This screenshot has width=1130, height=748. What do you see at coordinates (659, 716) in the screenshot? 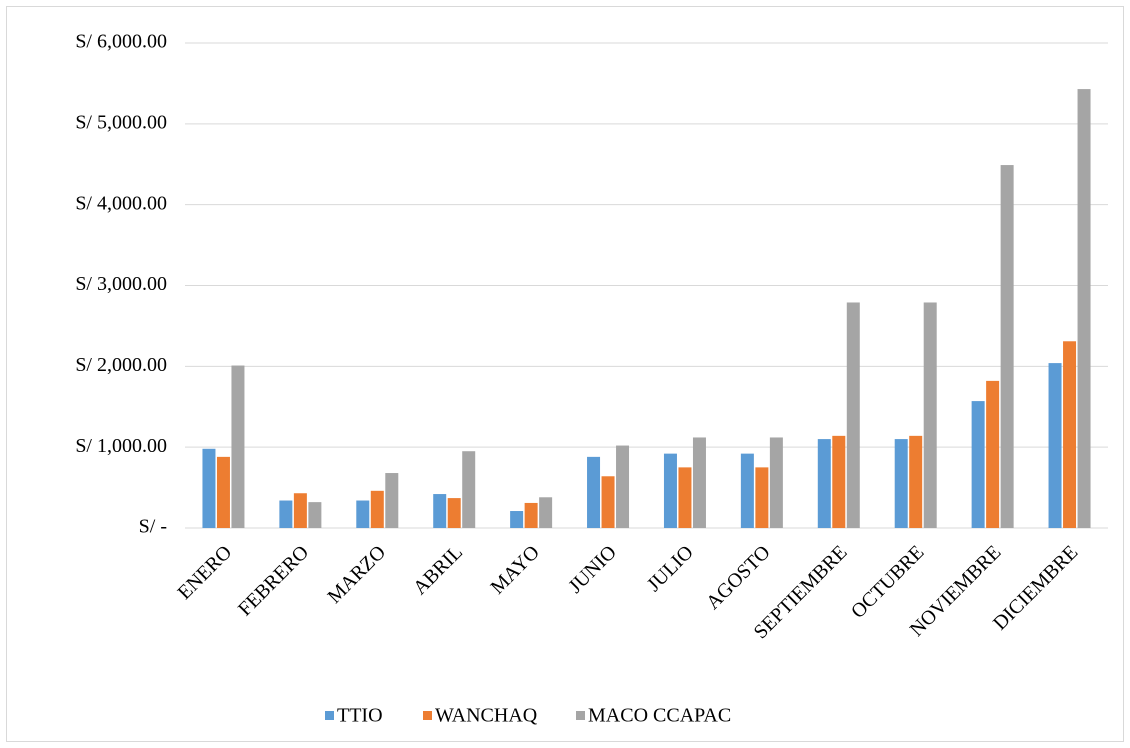
I see `legend-label: MACO CCAPAC` at bounding box center [659, 716].